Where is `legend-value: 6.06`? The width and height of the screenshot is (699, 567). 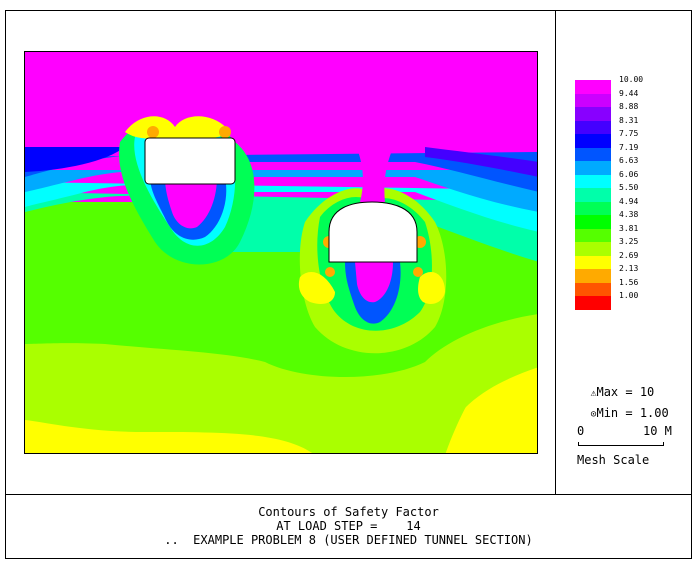
legend-value: 6.06 is located at coordinates (629, 174).